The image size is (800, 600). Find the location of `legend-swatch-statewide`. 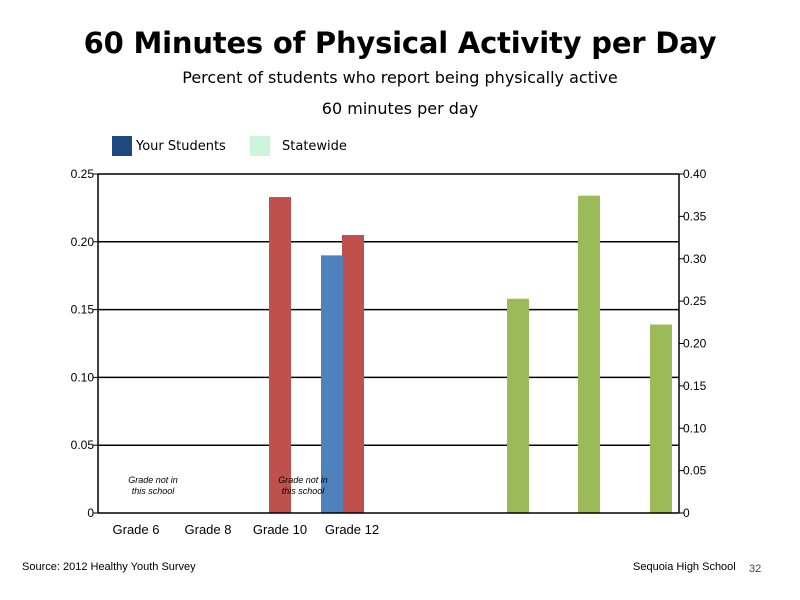

legend-swatch-statewide is located at coordinates (260, 146).